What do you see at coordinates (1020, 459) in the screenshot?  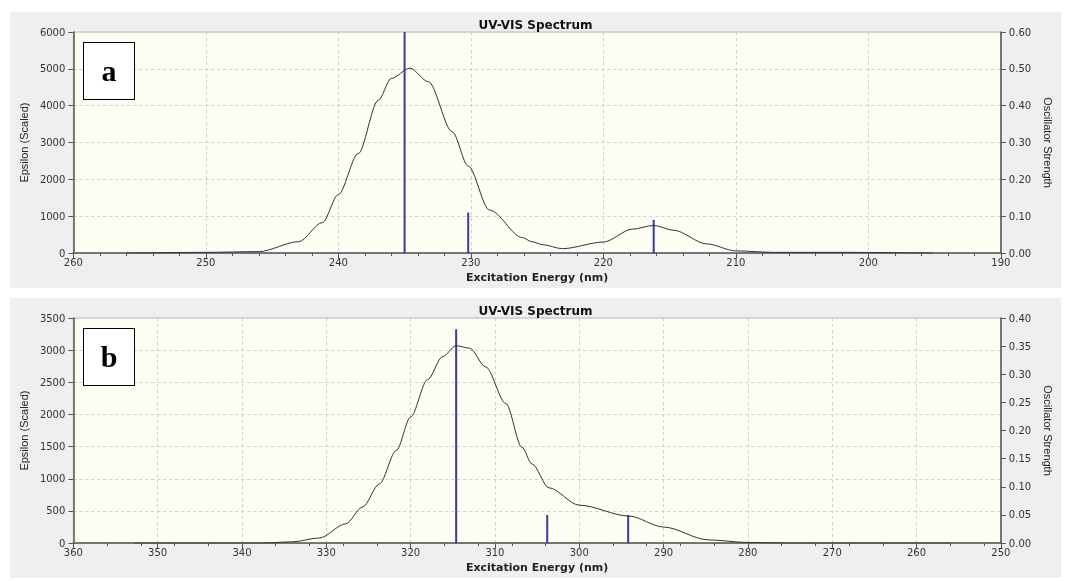 I see `y2-tick-label: 0.15` at bounding box center [1020, 459].